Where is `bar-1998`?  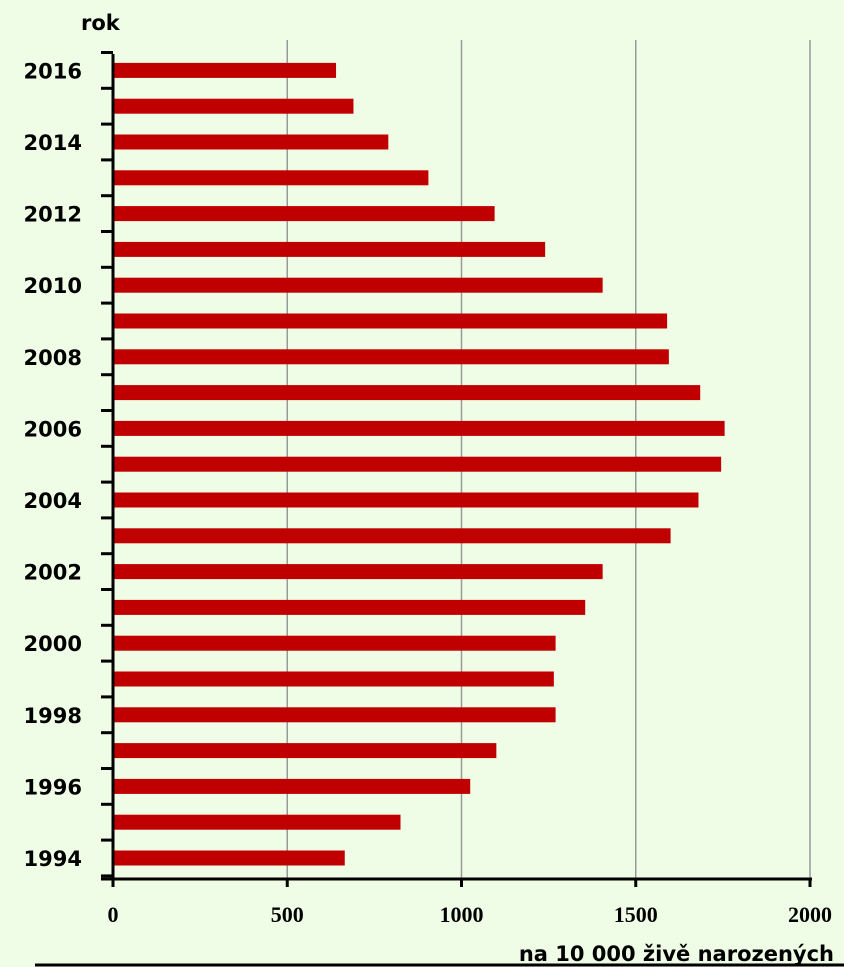
bar-1998 is located at coordinates (335, 715).